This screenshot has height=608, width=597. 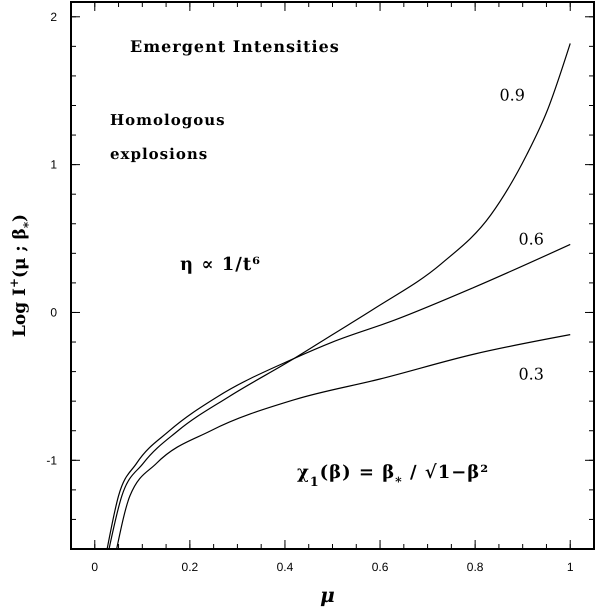 I want to click on y-tick-label: 1, so click(x=54, y=165).